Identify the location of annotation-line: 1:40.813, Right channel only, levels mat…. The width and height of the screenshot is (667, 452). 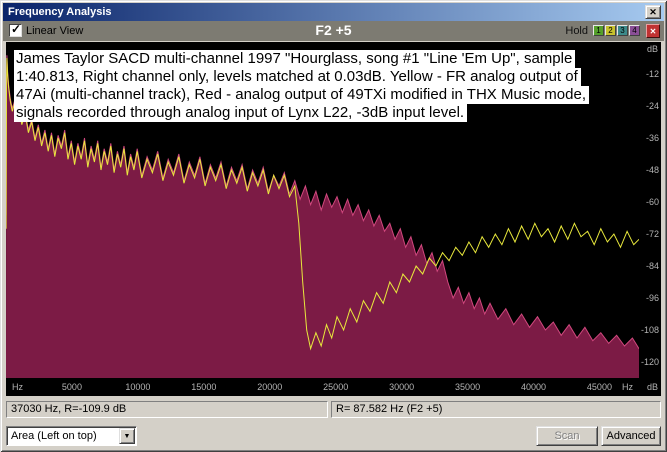
(297, 77).